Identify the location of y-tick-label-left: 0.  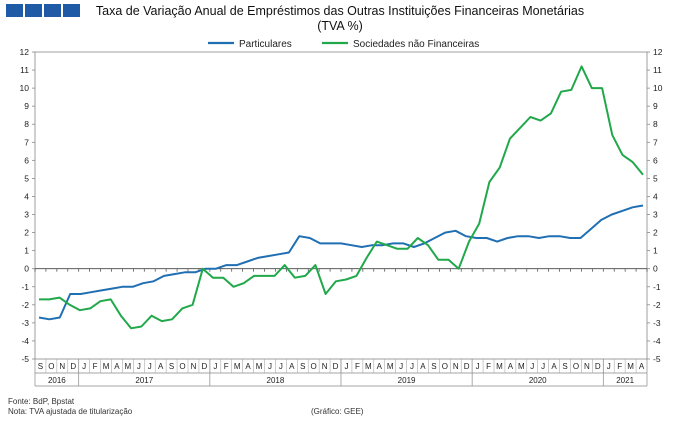
(26, 269).